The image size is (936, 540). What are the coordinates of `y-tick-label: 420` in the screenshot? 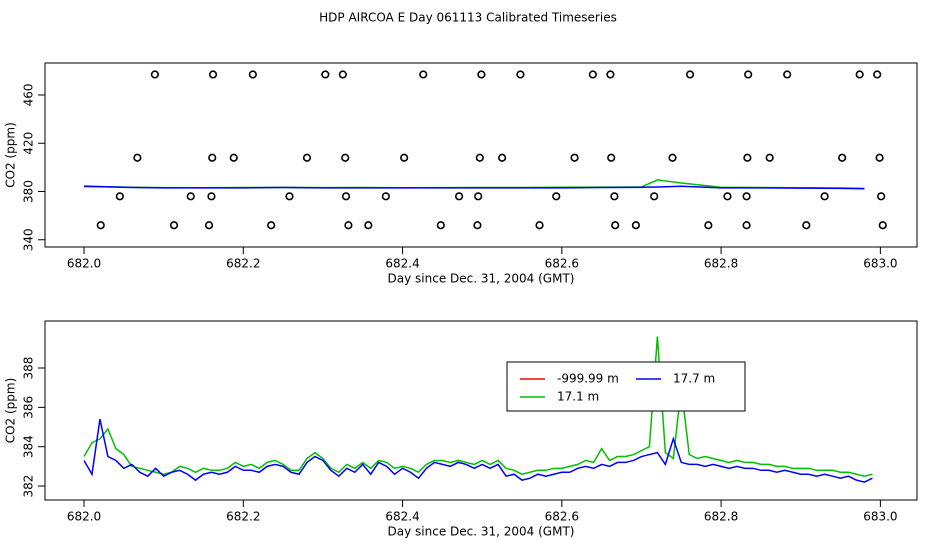 It's located at (29, 143).